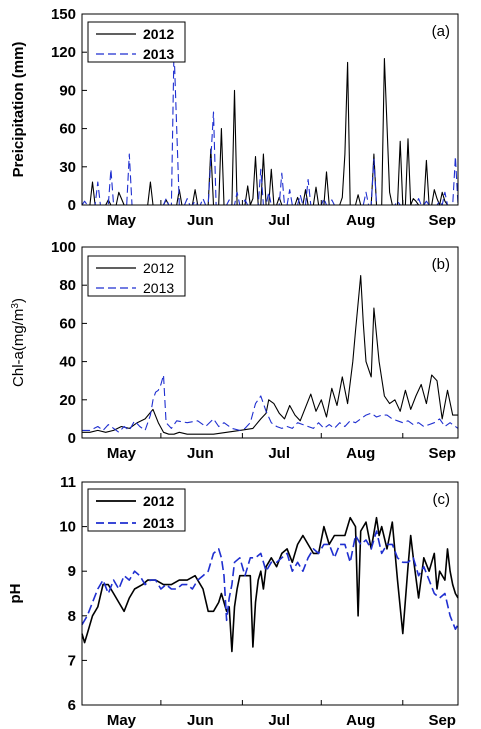 The height and width of the screenshot is (729, 481). What do you see at coordinates (442, 220) in the screenshot?
I see `x-tick-label-a-sep: Sep` at bounding box center [442, 220].